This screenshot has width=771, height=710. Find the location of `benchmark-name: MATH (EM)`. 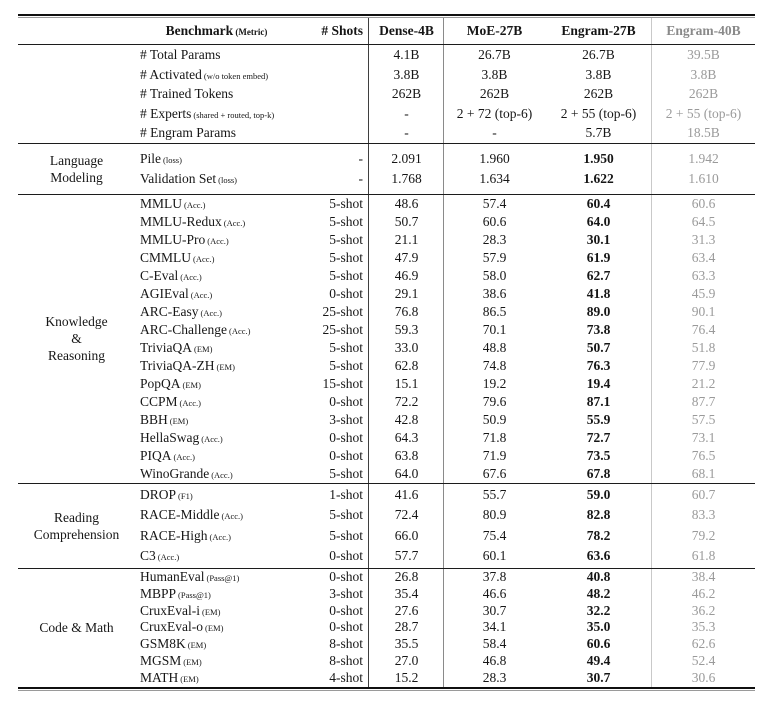

benchmark-name: MATH (EM) is located at coordinates (169, 677).